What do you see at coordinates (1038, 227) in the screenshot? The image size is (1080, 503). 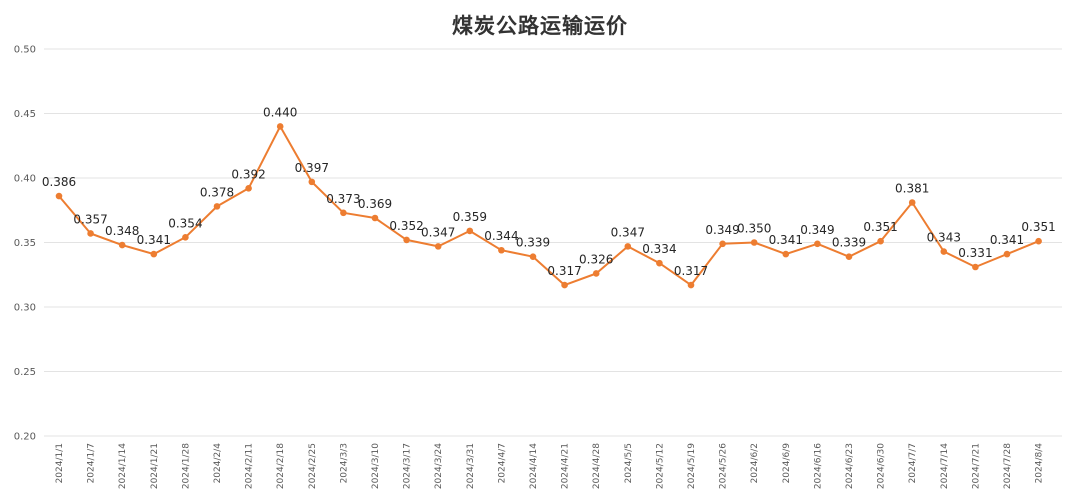 I see `data-label: 0.351` at bounding box center [1038, 227].